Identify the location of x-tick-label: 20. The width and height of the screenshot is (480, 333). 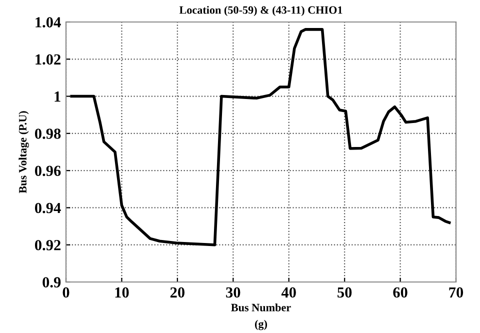
(177, 292).